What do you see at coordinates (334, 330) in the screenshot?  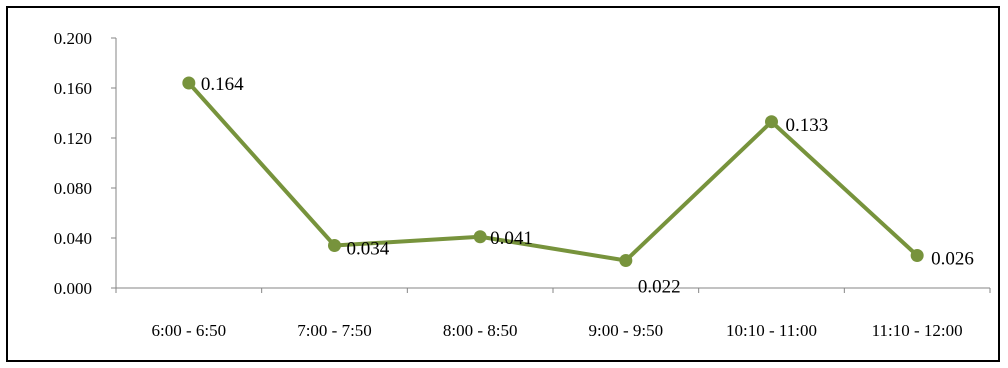 I see `x-tick-label: 7:00 - 7:50` at bounding box center [334, 330].